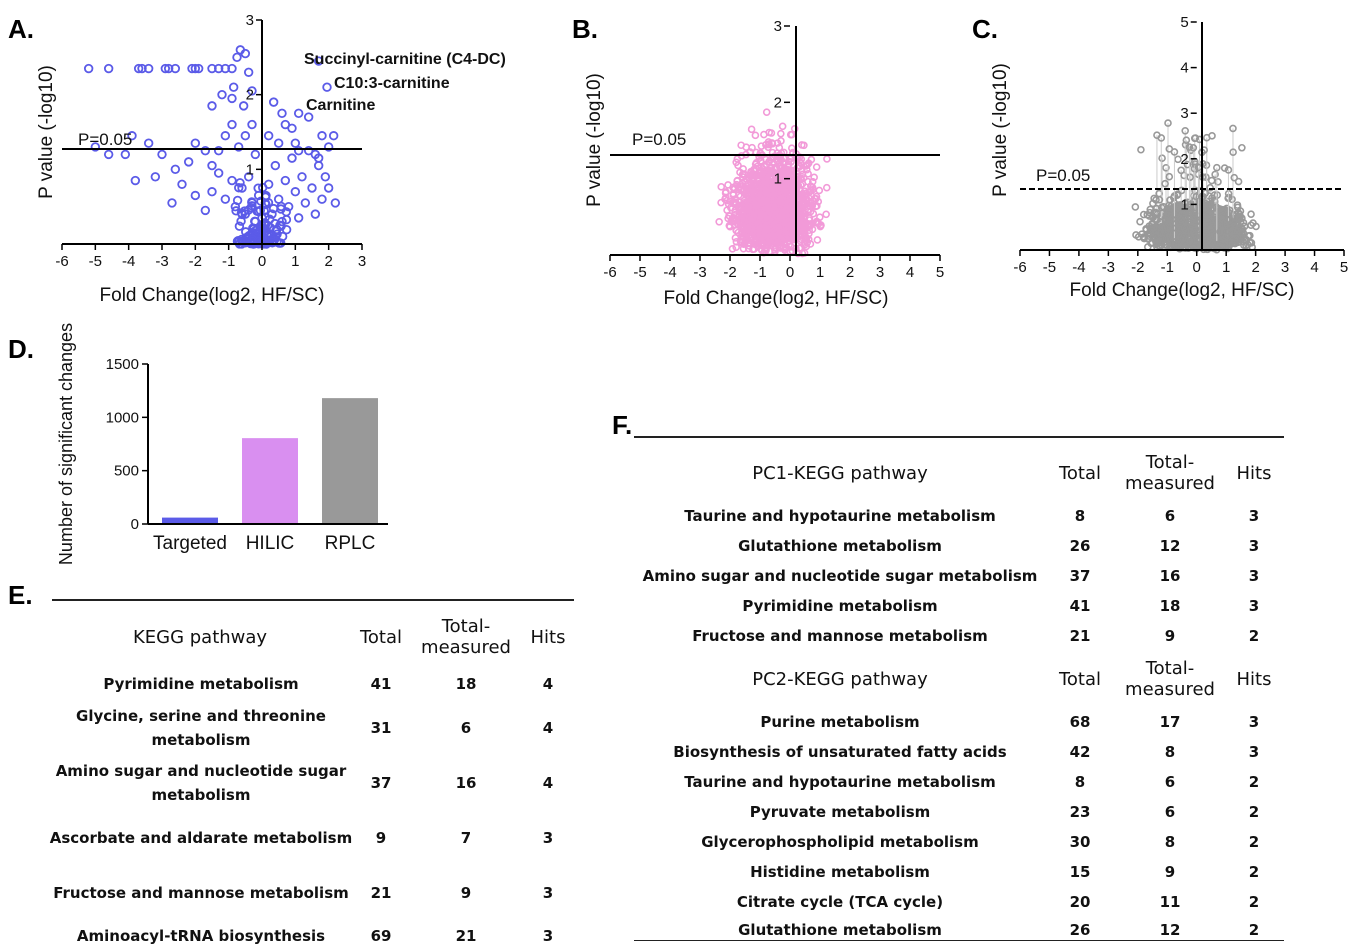 Image resolution: width=1350 pixels, height=950 pixels. I want to click on cell-total: 26, so click(1080, 930).